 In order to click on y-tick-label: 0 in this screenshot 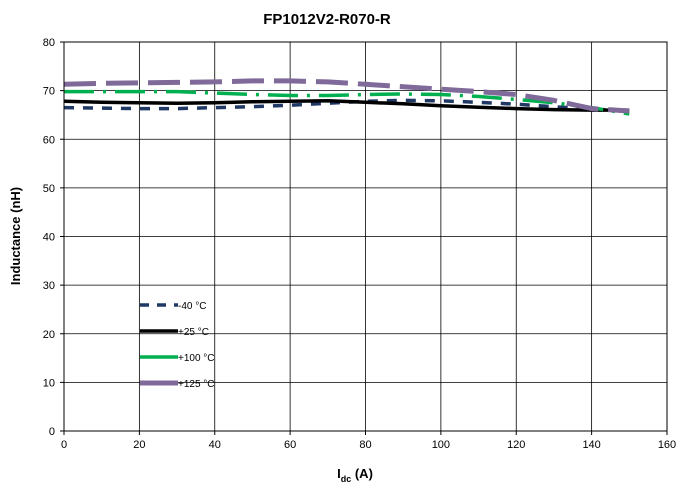, I will do `click(52, 432)`.